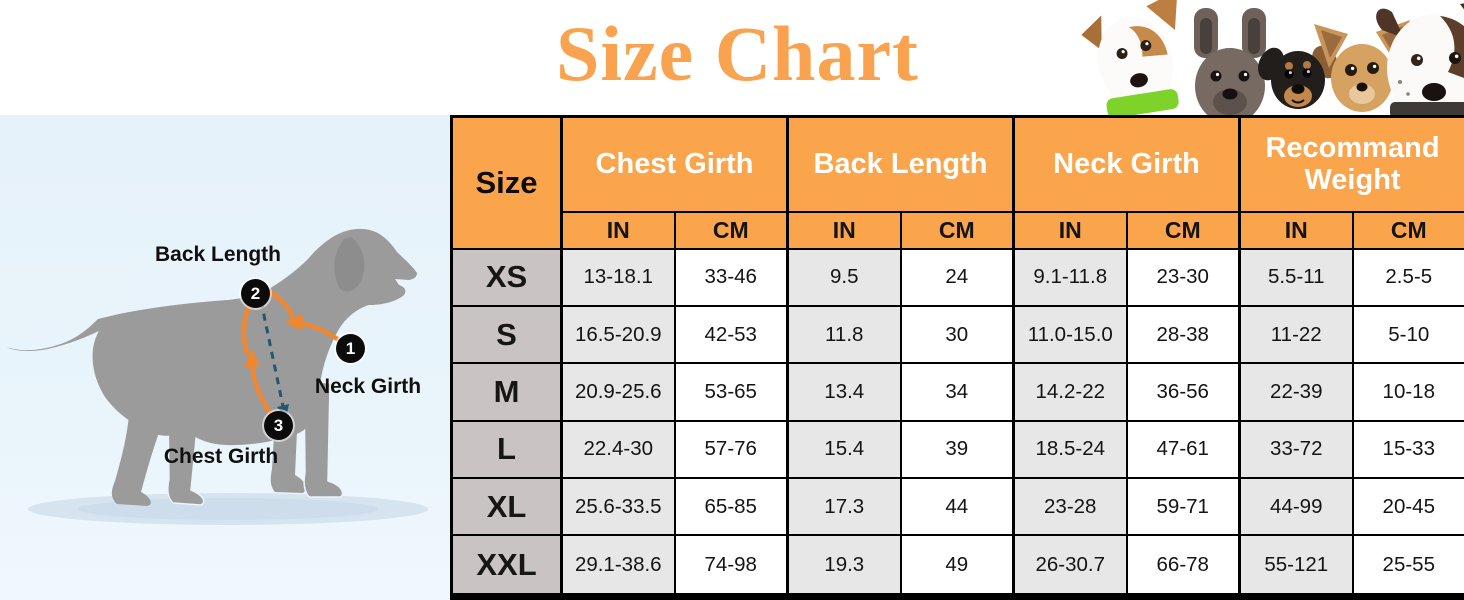  What do you see at coordinates (1070, 566) in the screenshot?
I see `cell-neck-in: 26-30.7` at bounding box center [1070, 566].